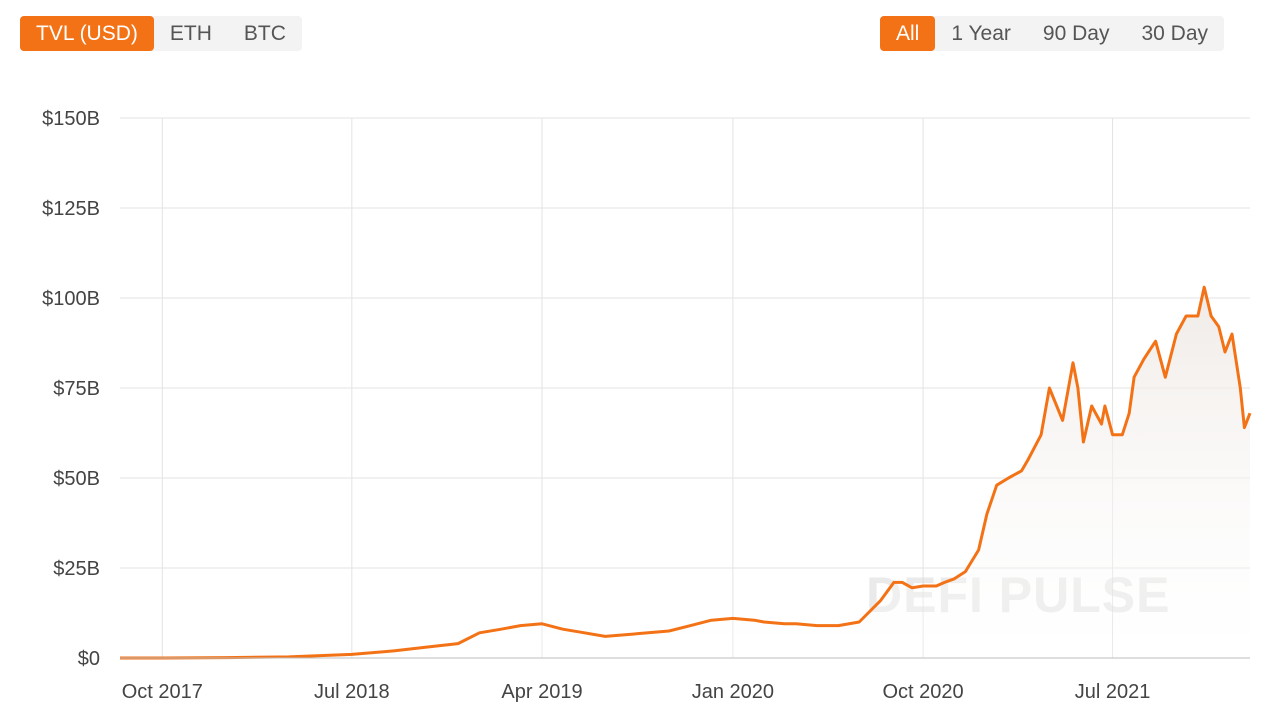 The height and width of the screenshot is (718, 1268). What do you see at coordinates (76, 389) in the screenshot?
I see `y-tick-label: $75B` at bounding box center [76, 389].